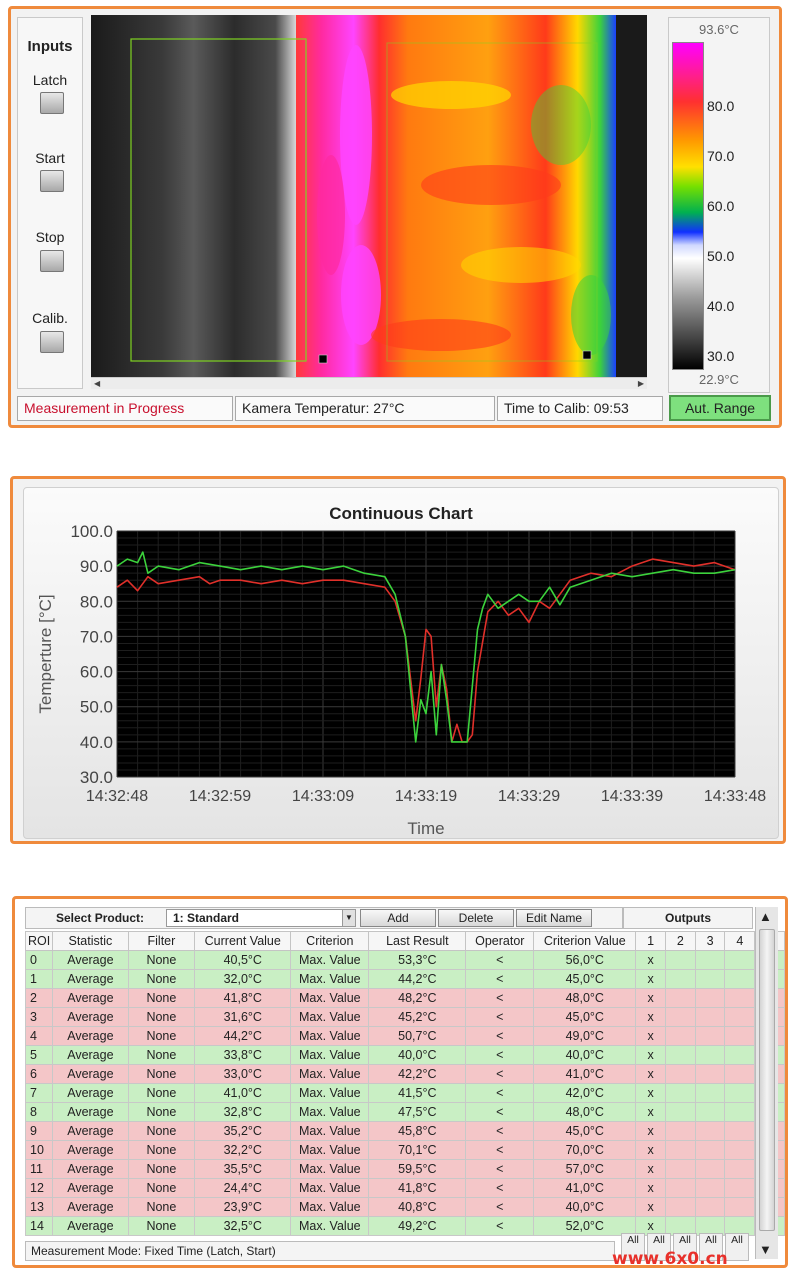  I want to click on table-cell: 41,5°C, so click(417, 1093).